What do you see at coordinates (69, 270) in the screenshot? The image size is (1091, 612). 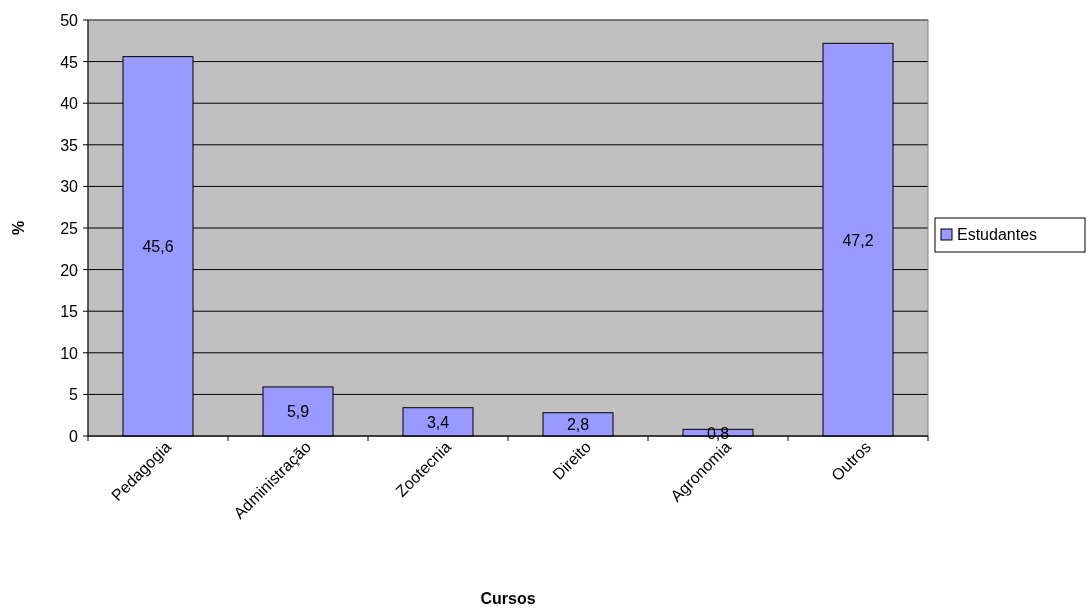 I see `y-tick-label: 20` at bounding box center [69, 270].